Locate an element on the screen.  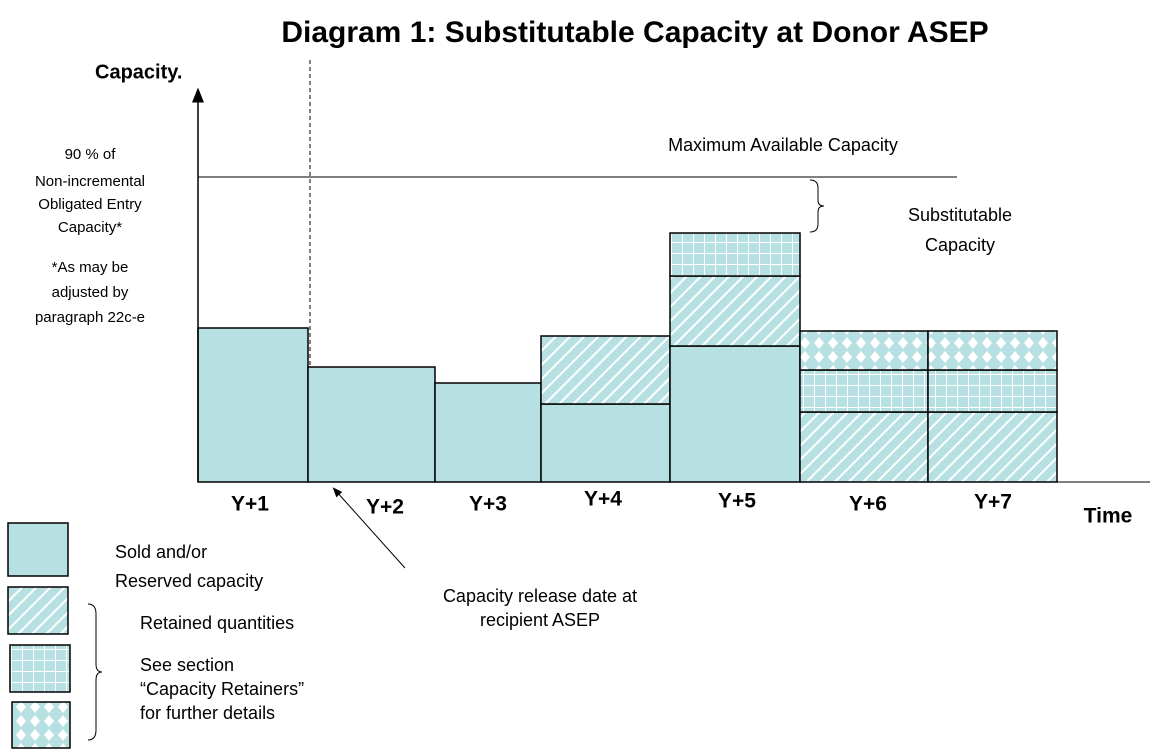
annotation: Capacity release date at is located at coordinates (540, 596).